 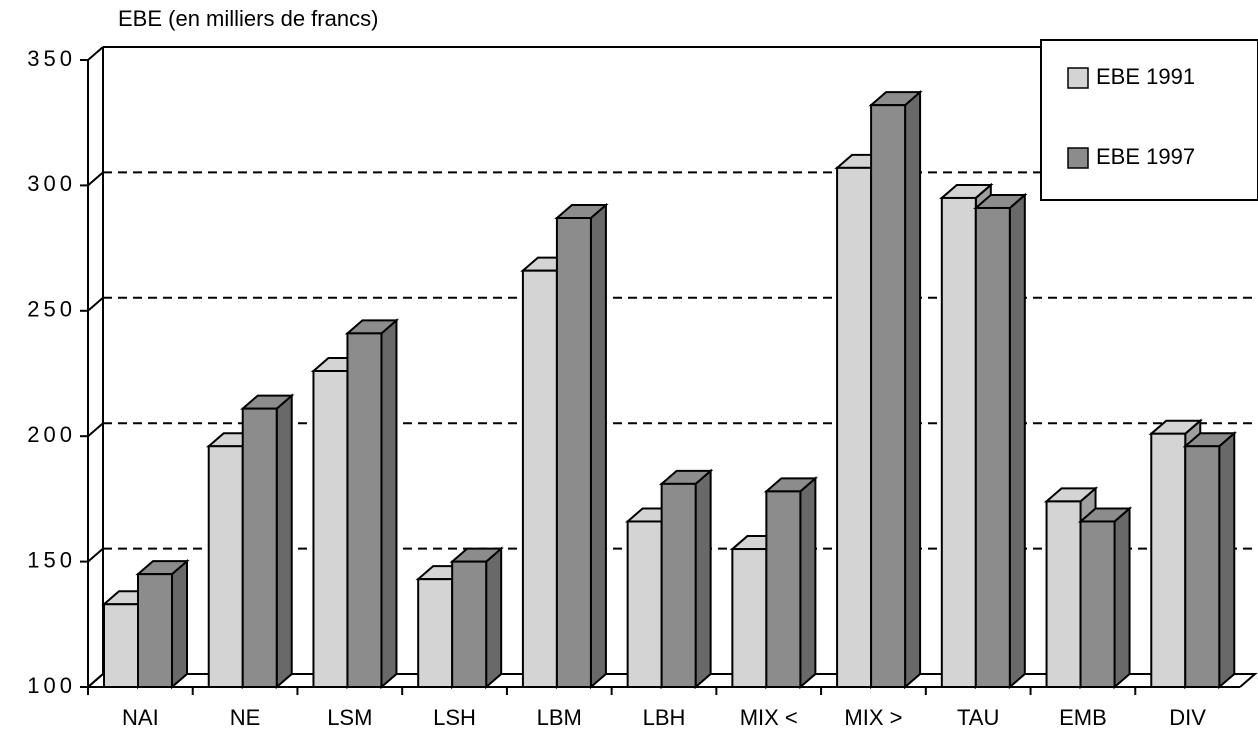 What do you see at coordinates (51, 685) in the screenshot?
I see `y-tick-label: 100` at bounding box center [51, 685].